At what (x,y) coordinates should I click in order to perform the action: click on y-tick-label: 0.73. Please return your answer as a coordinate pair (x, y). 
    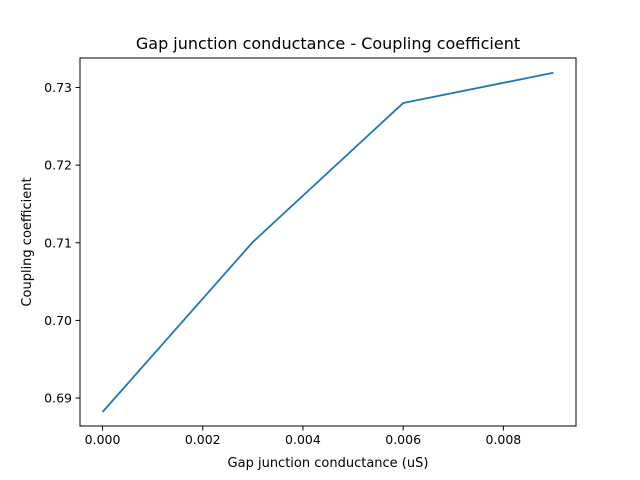
    Looking at the image, I should click on (58, 87).